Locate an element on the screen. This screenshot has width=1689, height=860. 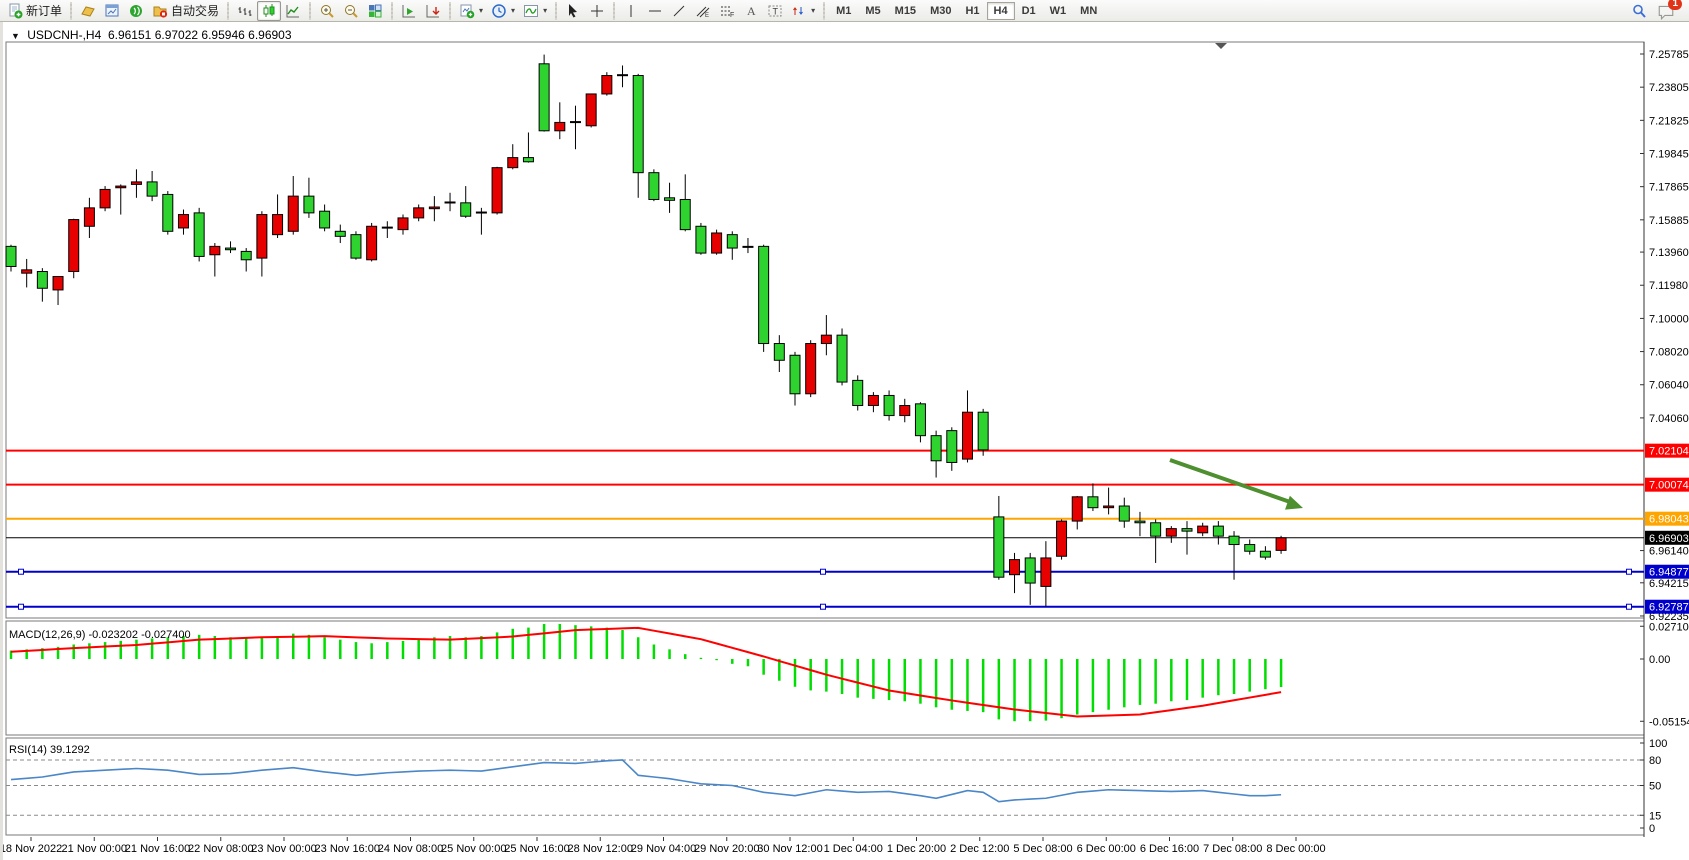
timeframe-button-m30: M30 is located at coordinates (941, 10).